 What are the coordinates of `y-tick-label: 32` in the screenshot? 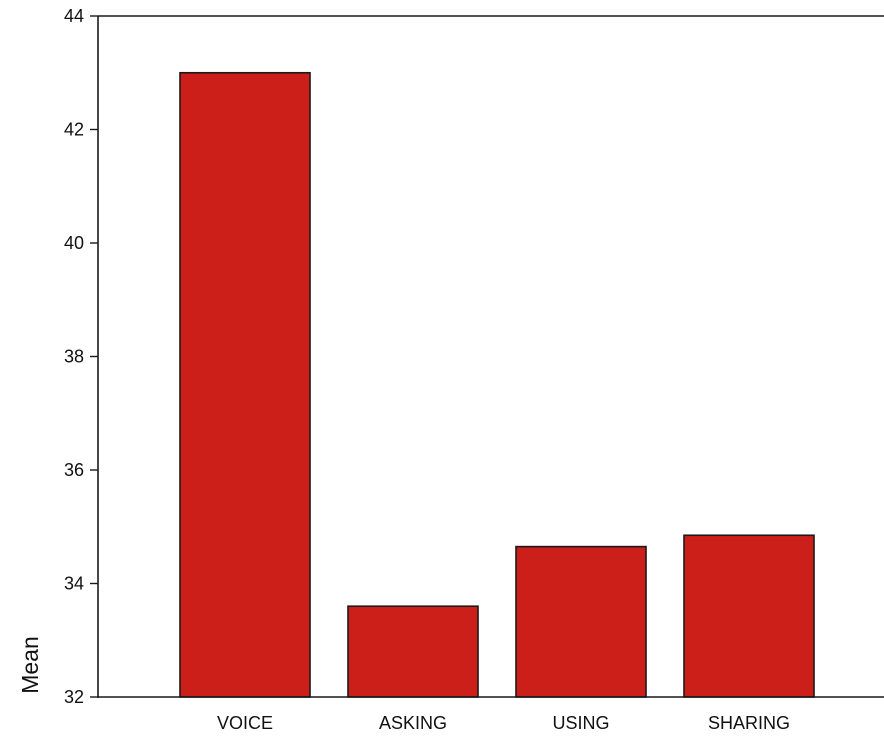 It's located at (74, 697).